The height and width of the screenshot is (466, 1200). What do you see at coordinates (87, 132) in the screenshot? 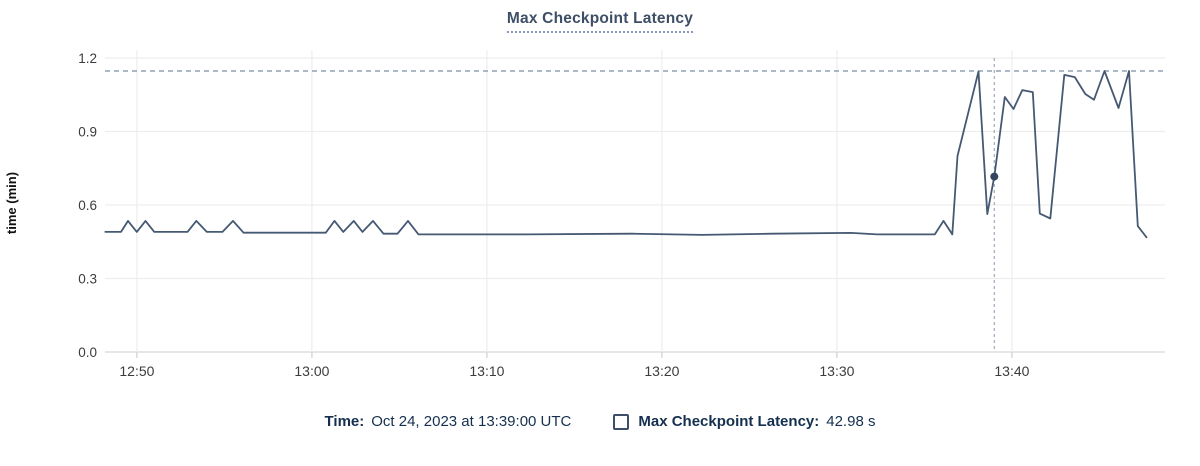
I see `y-tick-label: 0.9` at bounding box center [87, 132].